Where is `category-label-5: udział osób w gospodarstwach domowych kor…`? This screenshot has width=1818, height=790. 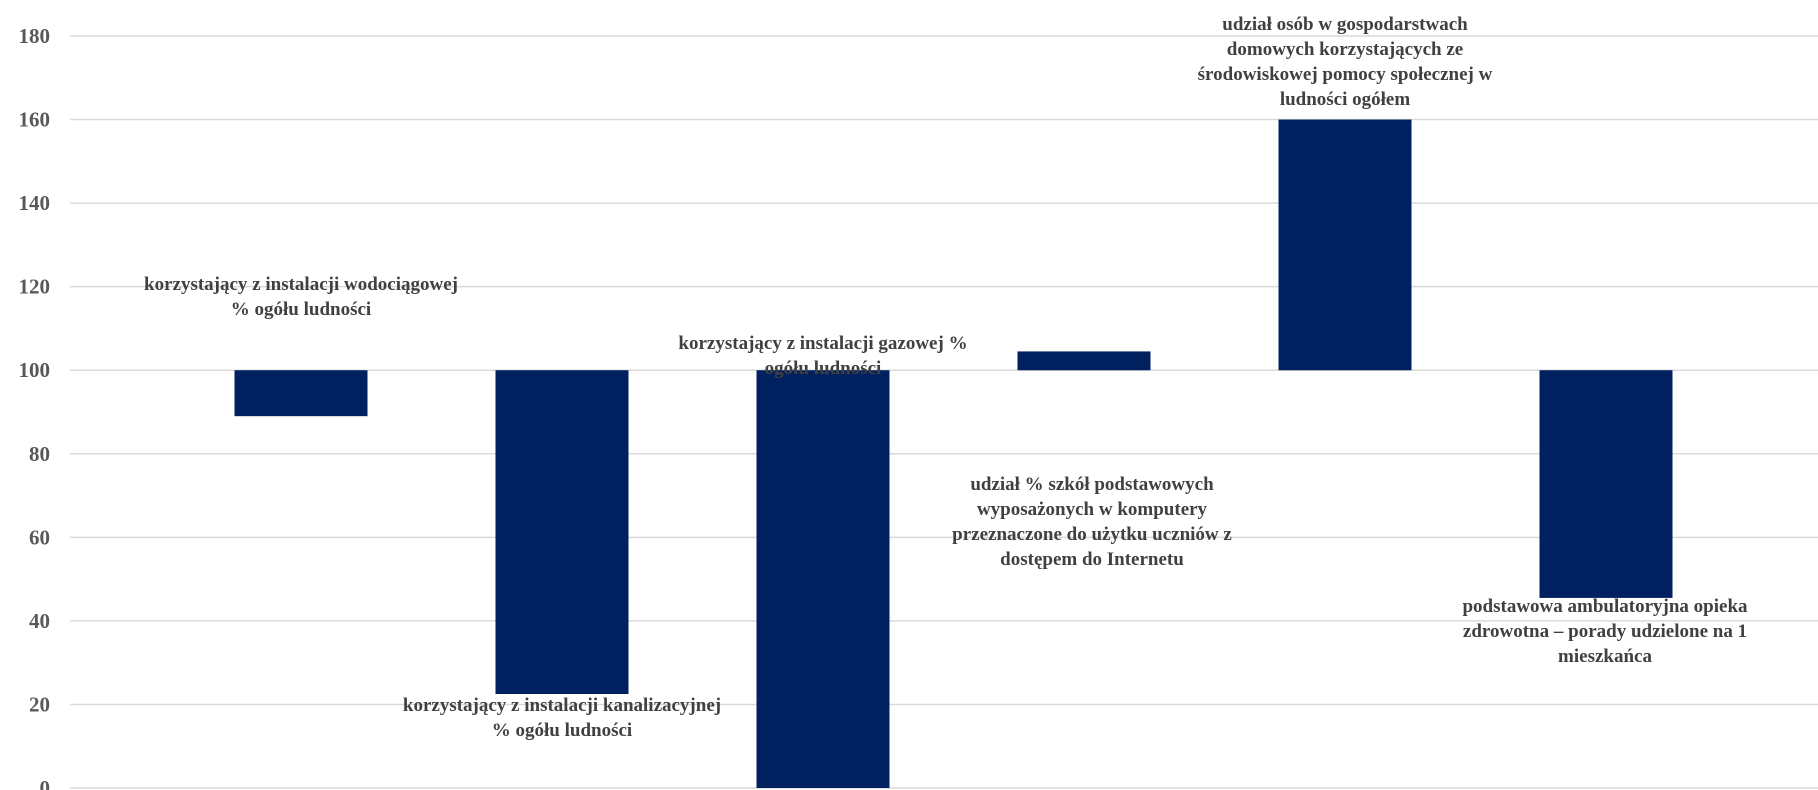 category-label-5: udział osób w gospodarstwach domowych kor… is located at coordinates (1345, 62).